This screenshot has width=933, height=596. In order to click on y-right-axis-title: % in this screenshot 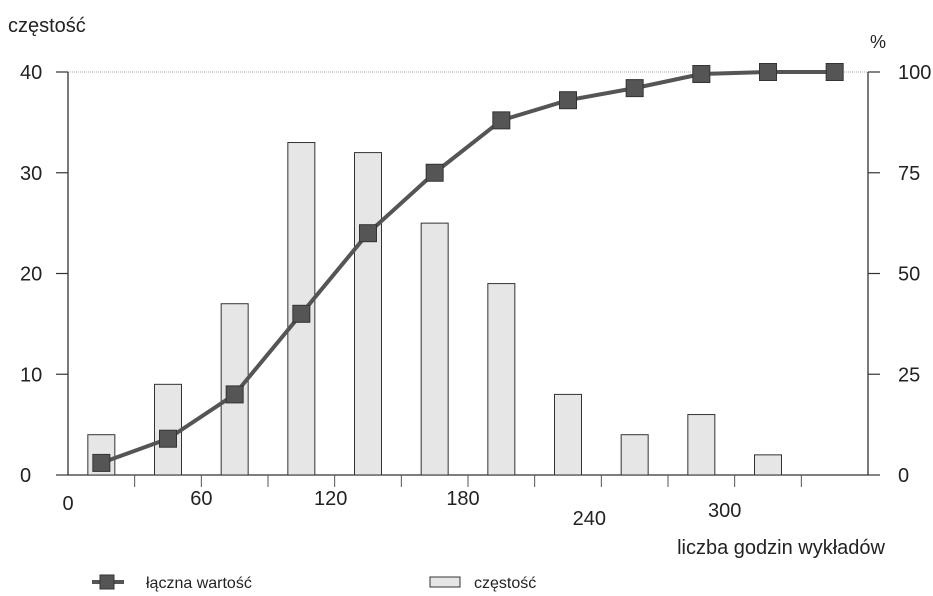, I will do `click(878, 42)`.